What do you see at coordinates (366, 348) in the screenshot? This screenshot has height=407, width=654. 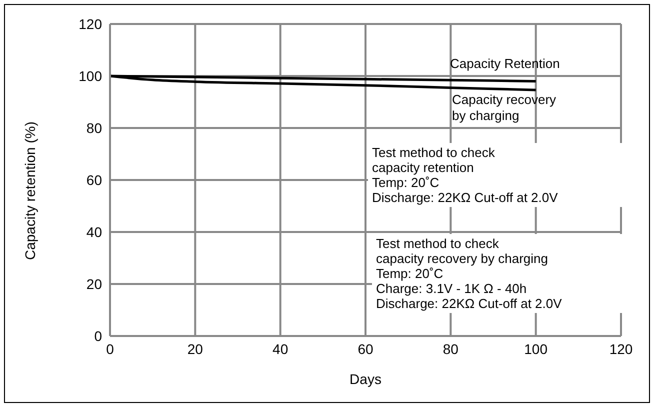 I see `x-tick-label: 60` at bounding box center [366, 348].